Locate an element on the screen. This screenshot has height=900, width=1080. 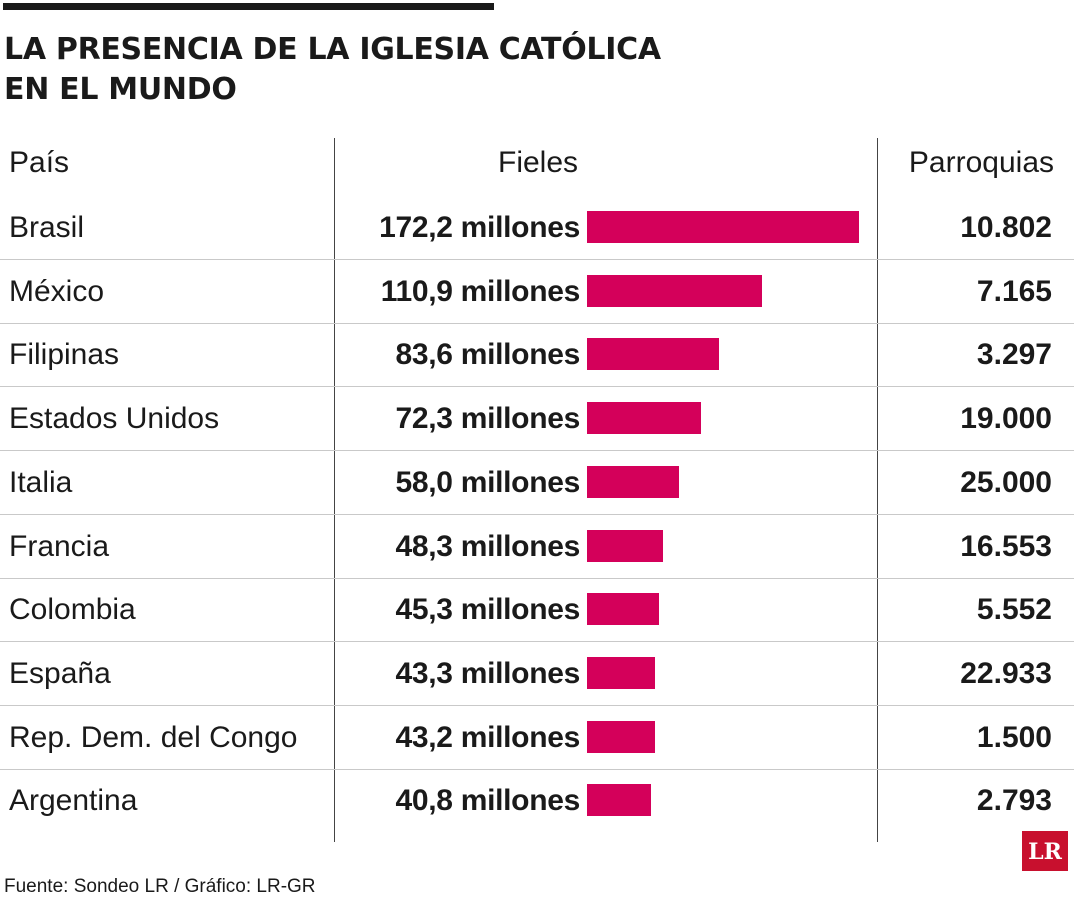
table-row: Estados Unidos 72,3 millones 19.000 is located at coordinates (537, 419).